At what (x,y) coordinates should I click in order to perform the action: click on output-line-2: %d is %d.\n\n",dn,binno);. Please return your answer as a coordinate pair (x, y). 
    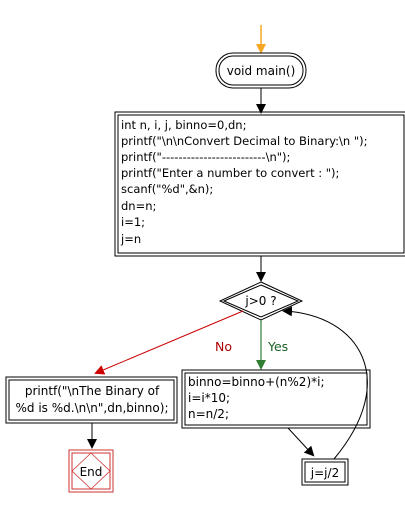
    Looking at the image, I should click on (92, 408).